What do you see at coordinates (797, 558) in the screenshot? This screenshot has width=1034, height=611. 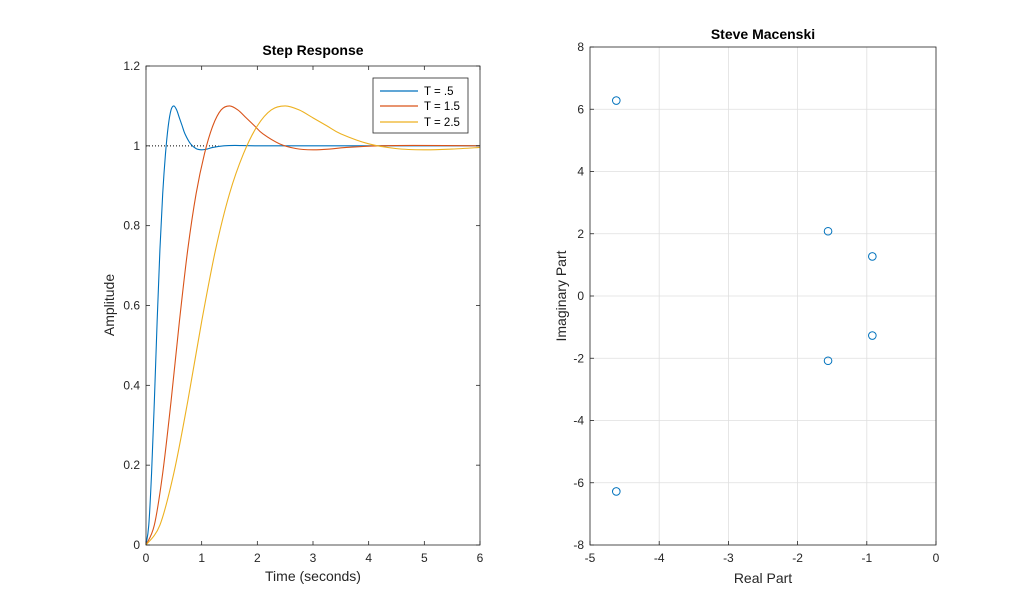 I see `plot2-x-tick-label: -2` at bounding box center [797, 558].